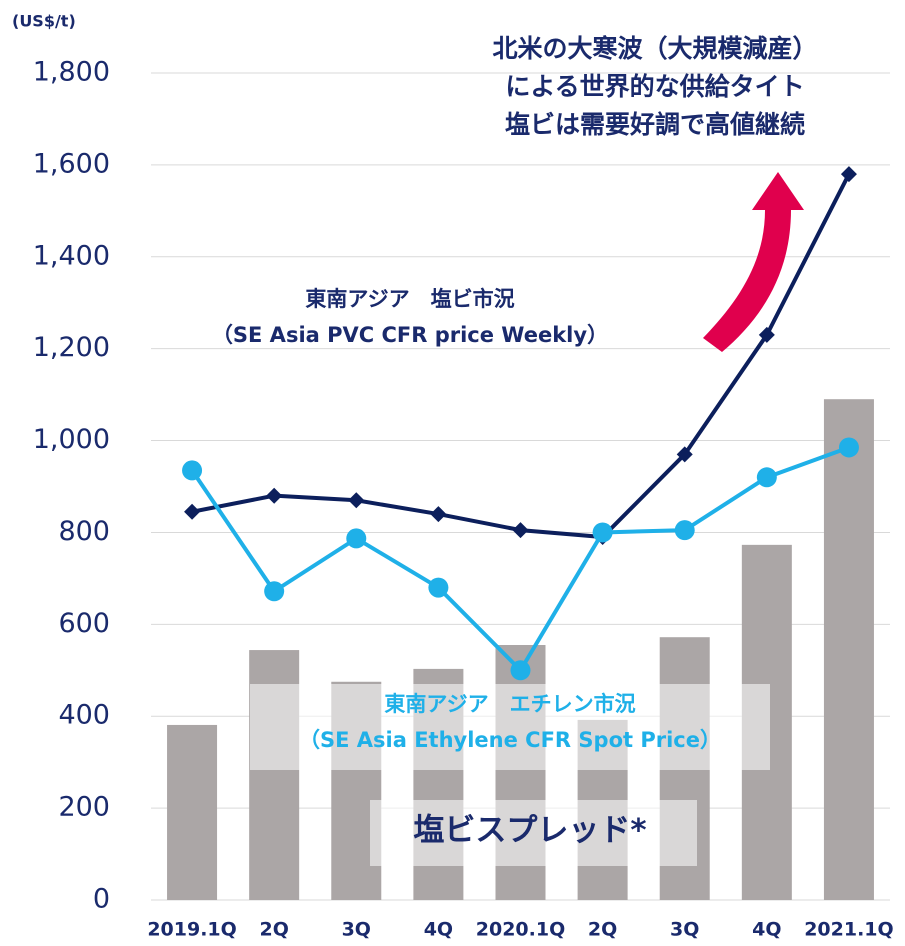  What do you see at coordinates (44, 21) in the screenshot?
I see `unit-label: (US$/t)` at bounding box center [44, 21].